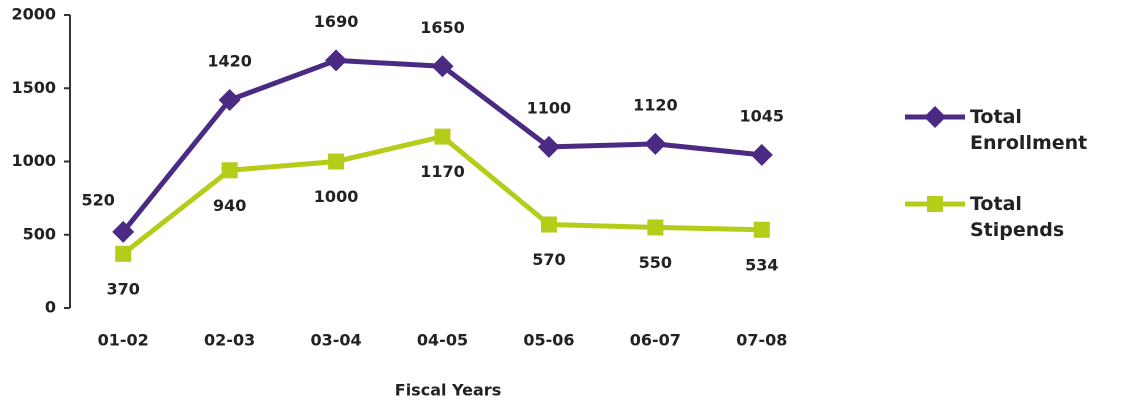  I want to click on y-tick-label: 1500, so click(33, 87).